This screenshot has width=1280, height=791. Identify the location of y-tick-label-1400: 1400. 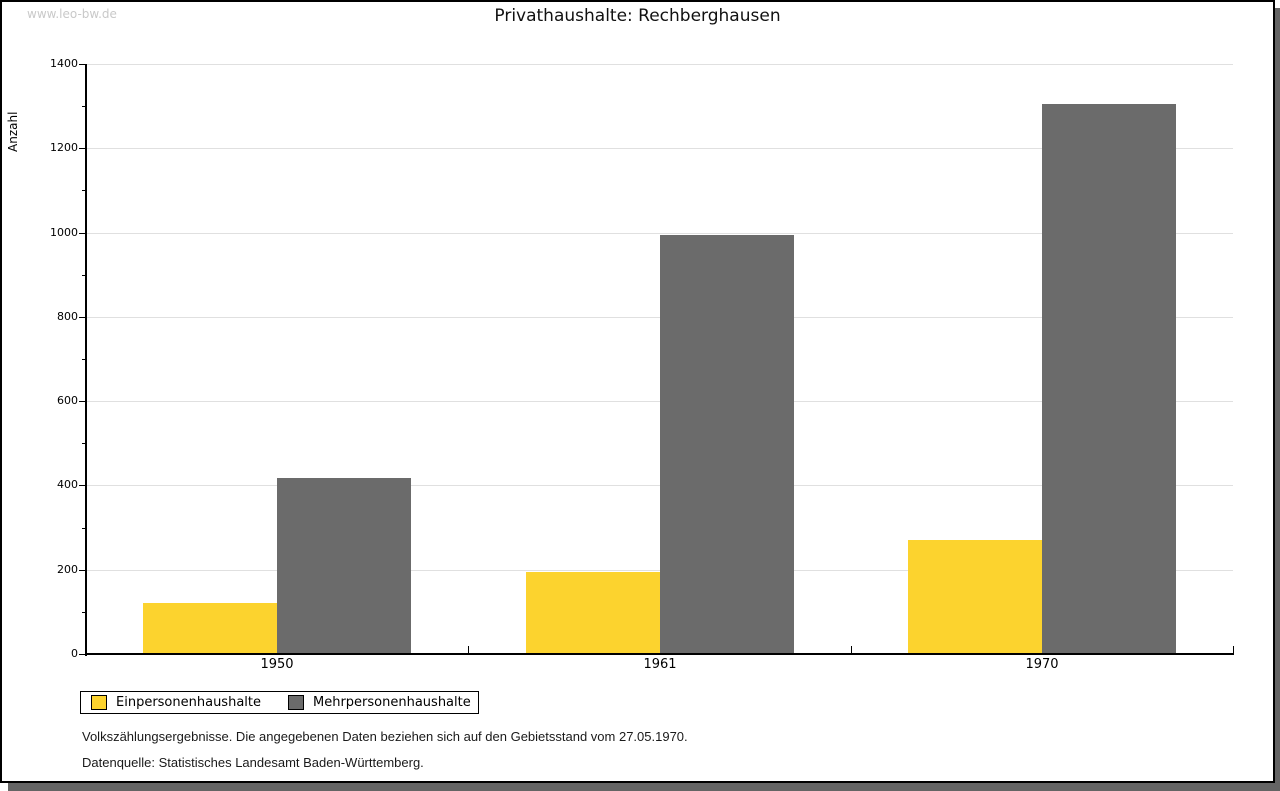
(64, 63).